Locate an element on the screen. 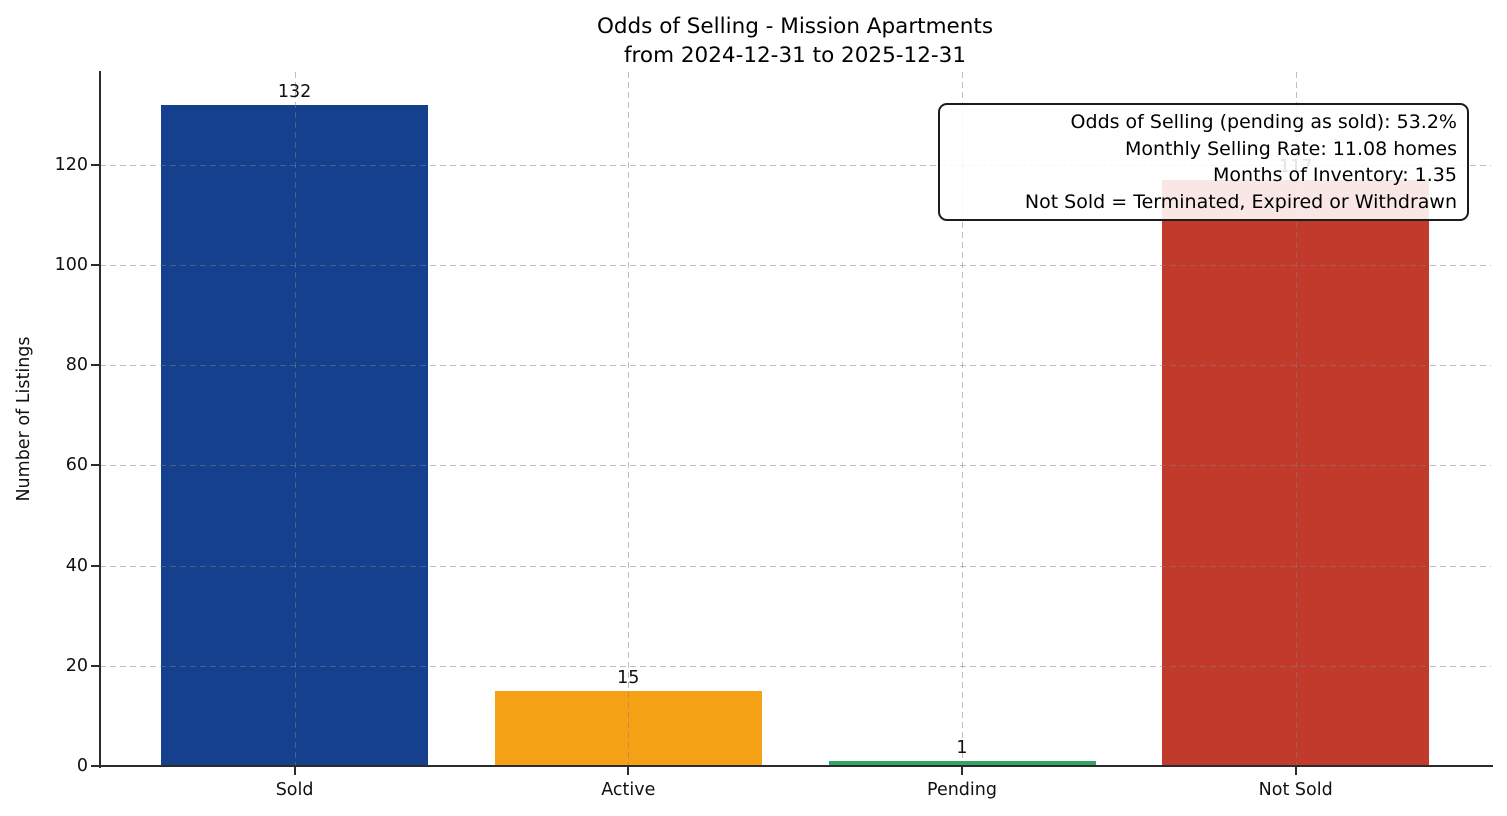 This screenshot has height=816, width=1507. y-tick-label-120: 120 is located at coordinates (71, 164).